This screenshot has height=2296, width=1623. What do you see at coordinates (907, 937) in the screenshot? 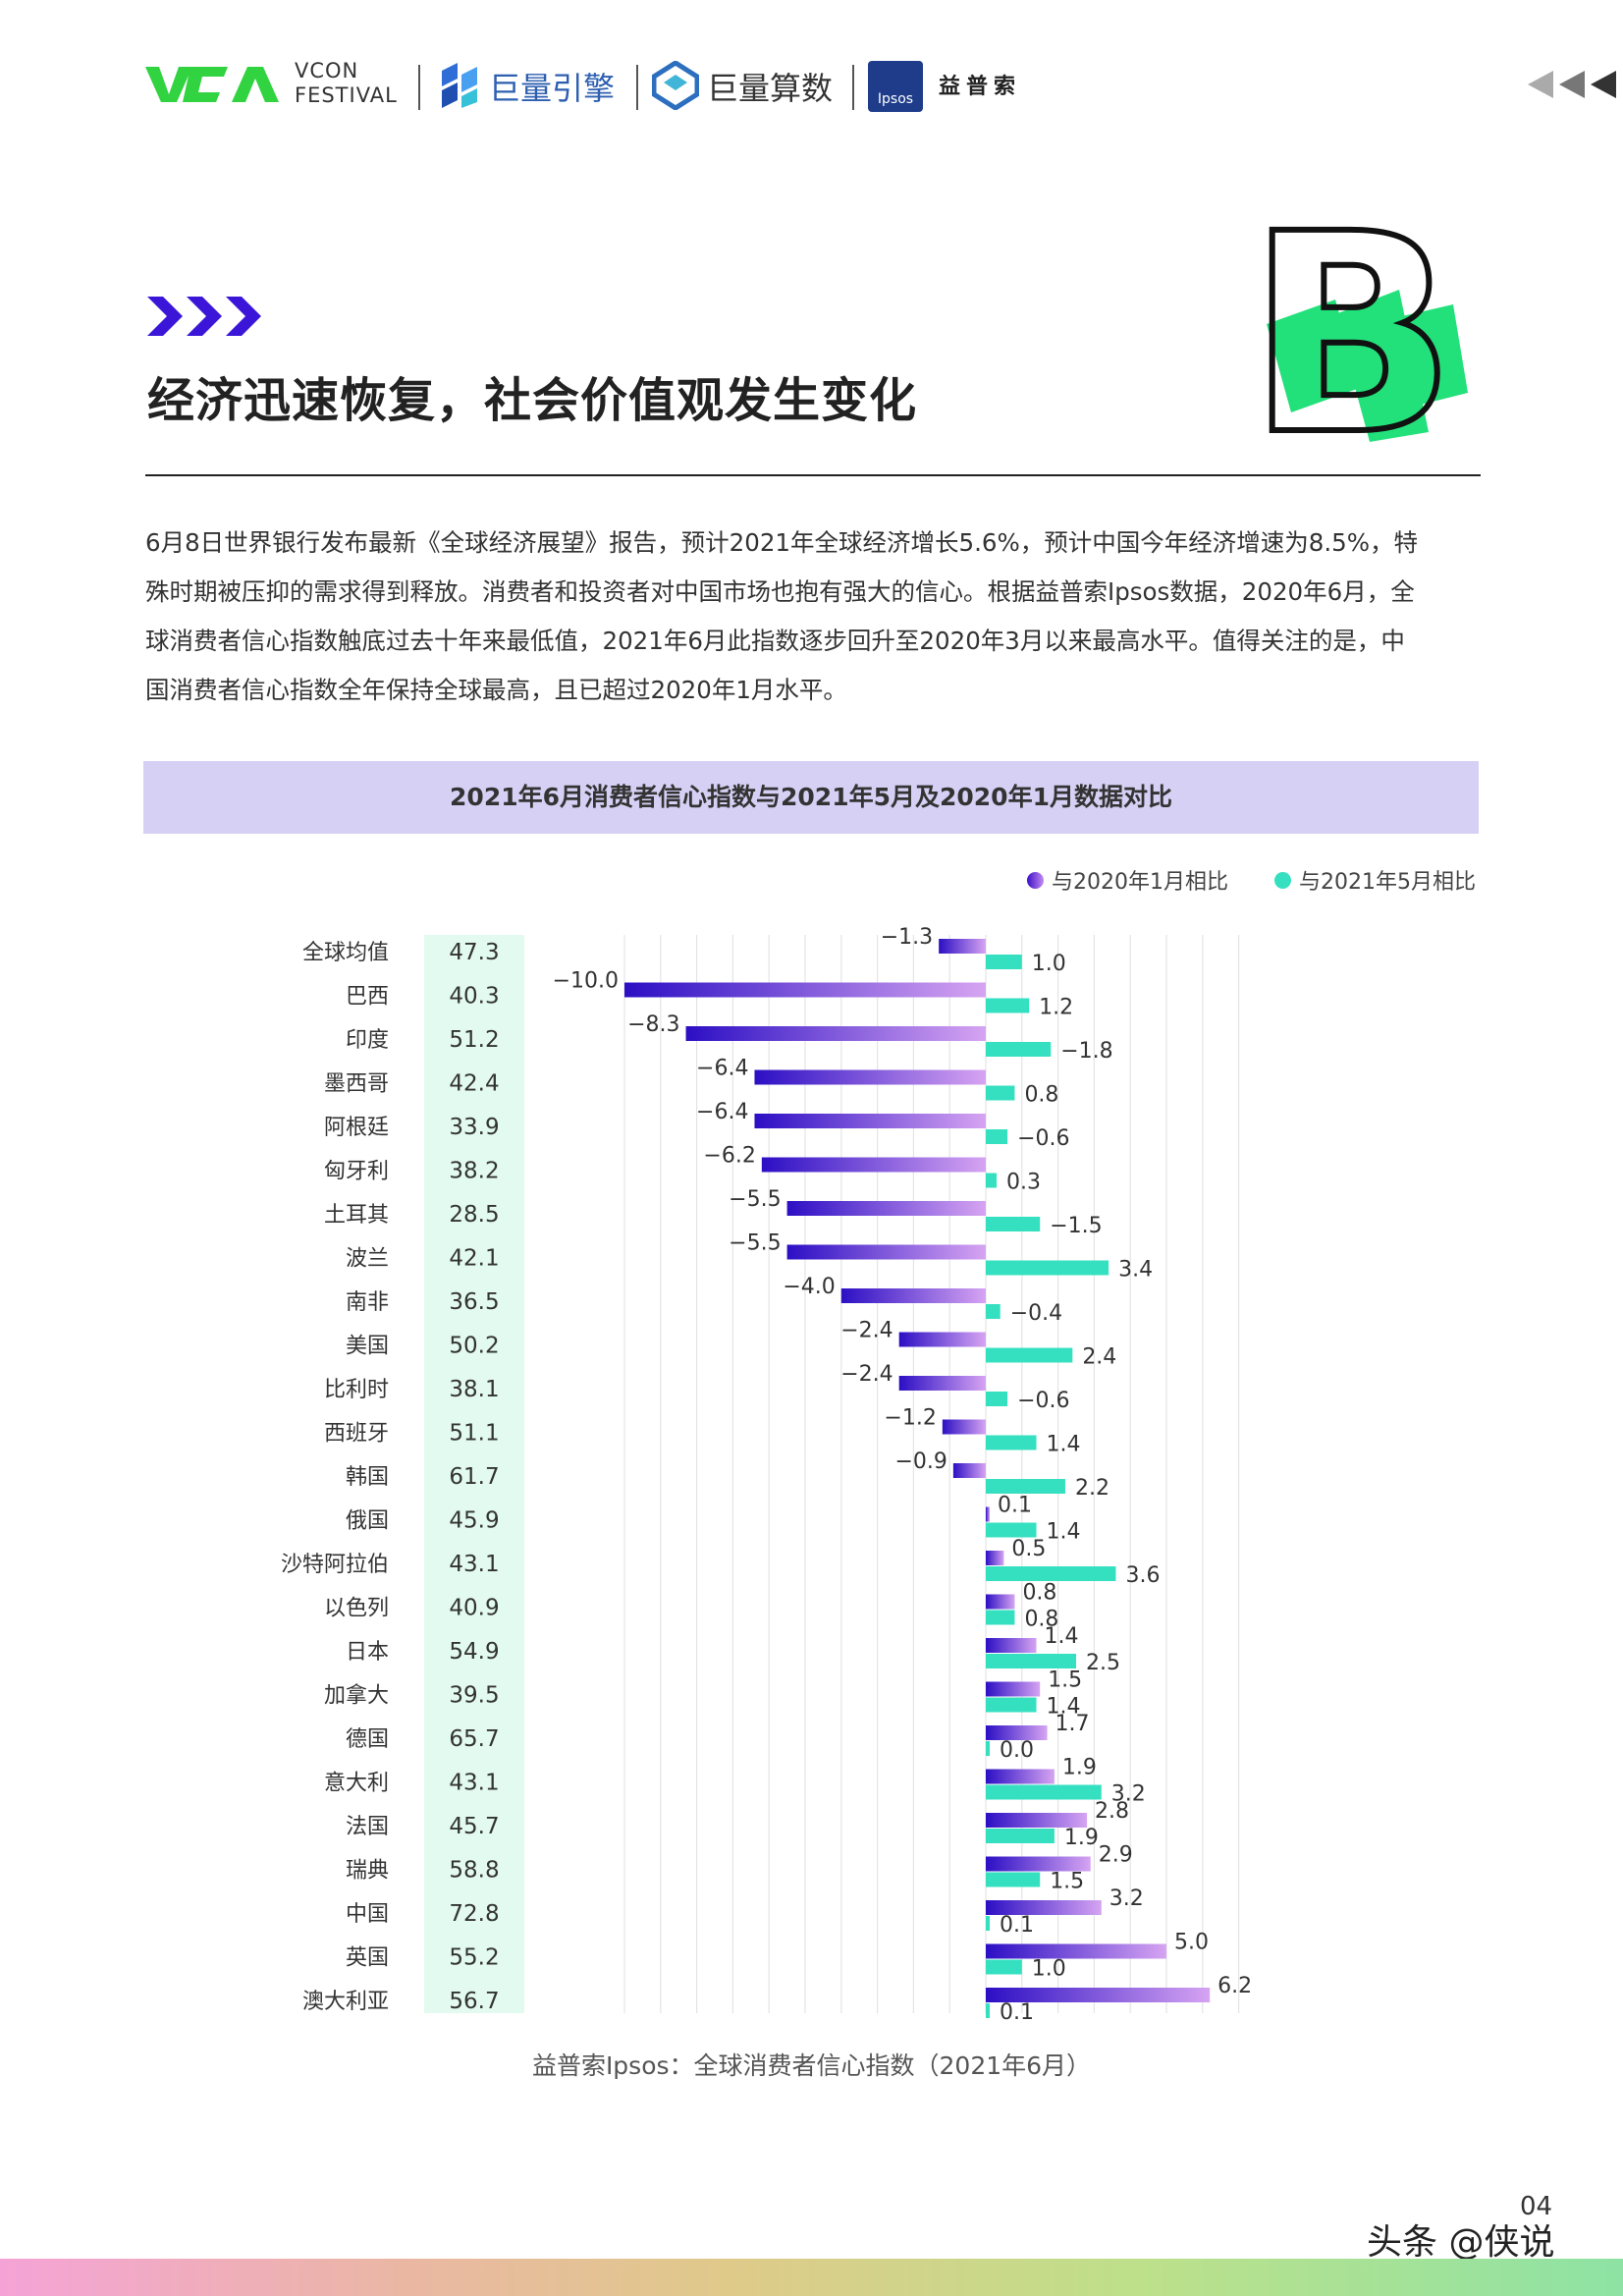
I see `data-label-jan2020: −1.3` at bounding box center [907, 937].